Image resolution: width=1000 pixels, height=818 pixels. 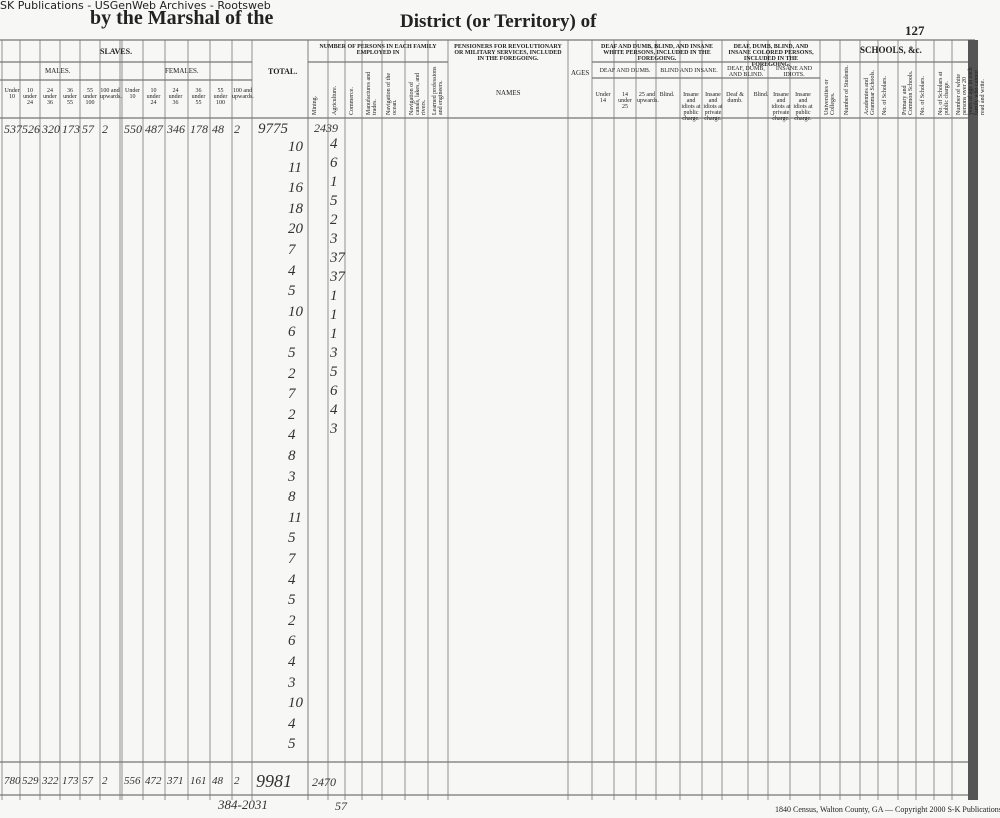 I want to click on colored-col: Blind., so click(x=761, y=95).